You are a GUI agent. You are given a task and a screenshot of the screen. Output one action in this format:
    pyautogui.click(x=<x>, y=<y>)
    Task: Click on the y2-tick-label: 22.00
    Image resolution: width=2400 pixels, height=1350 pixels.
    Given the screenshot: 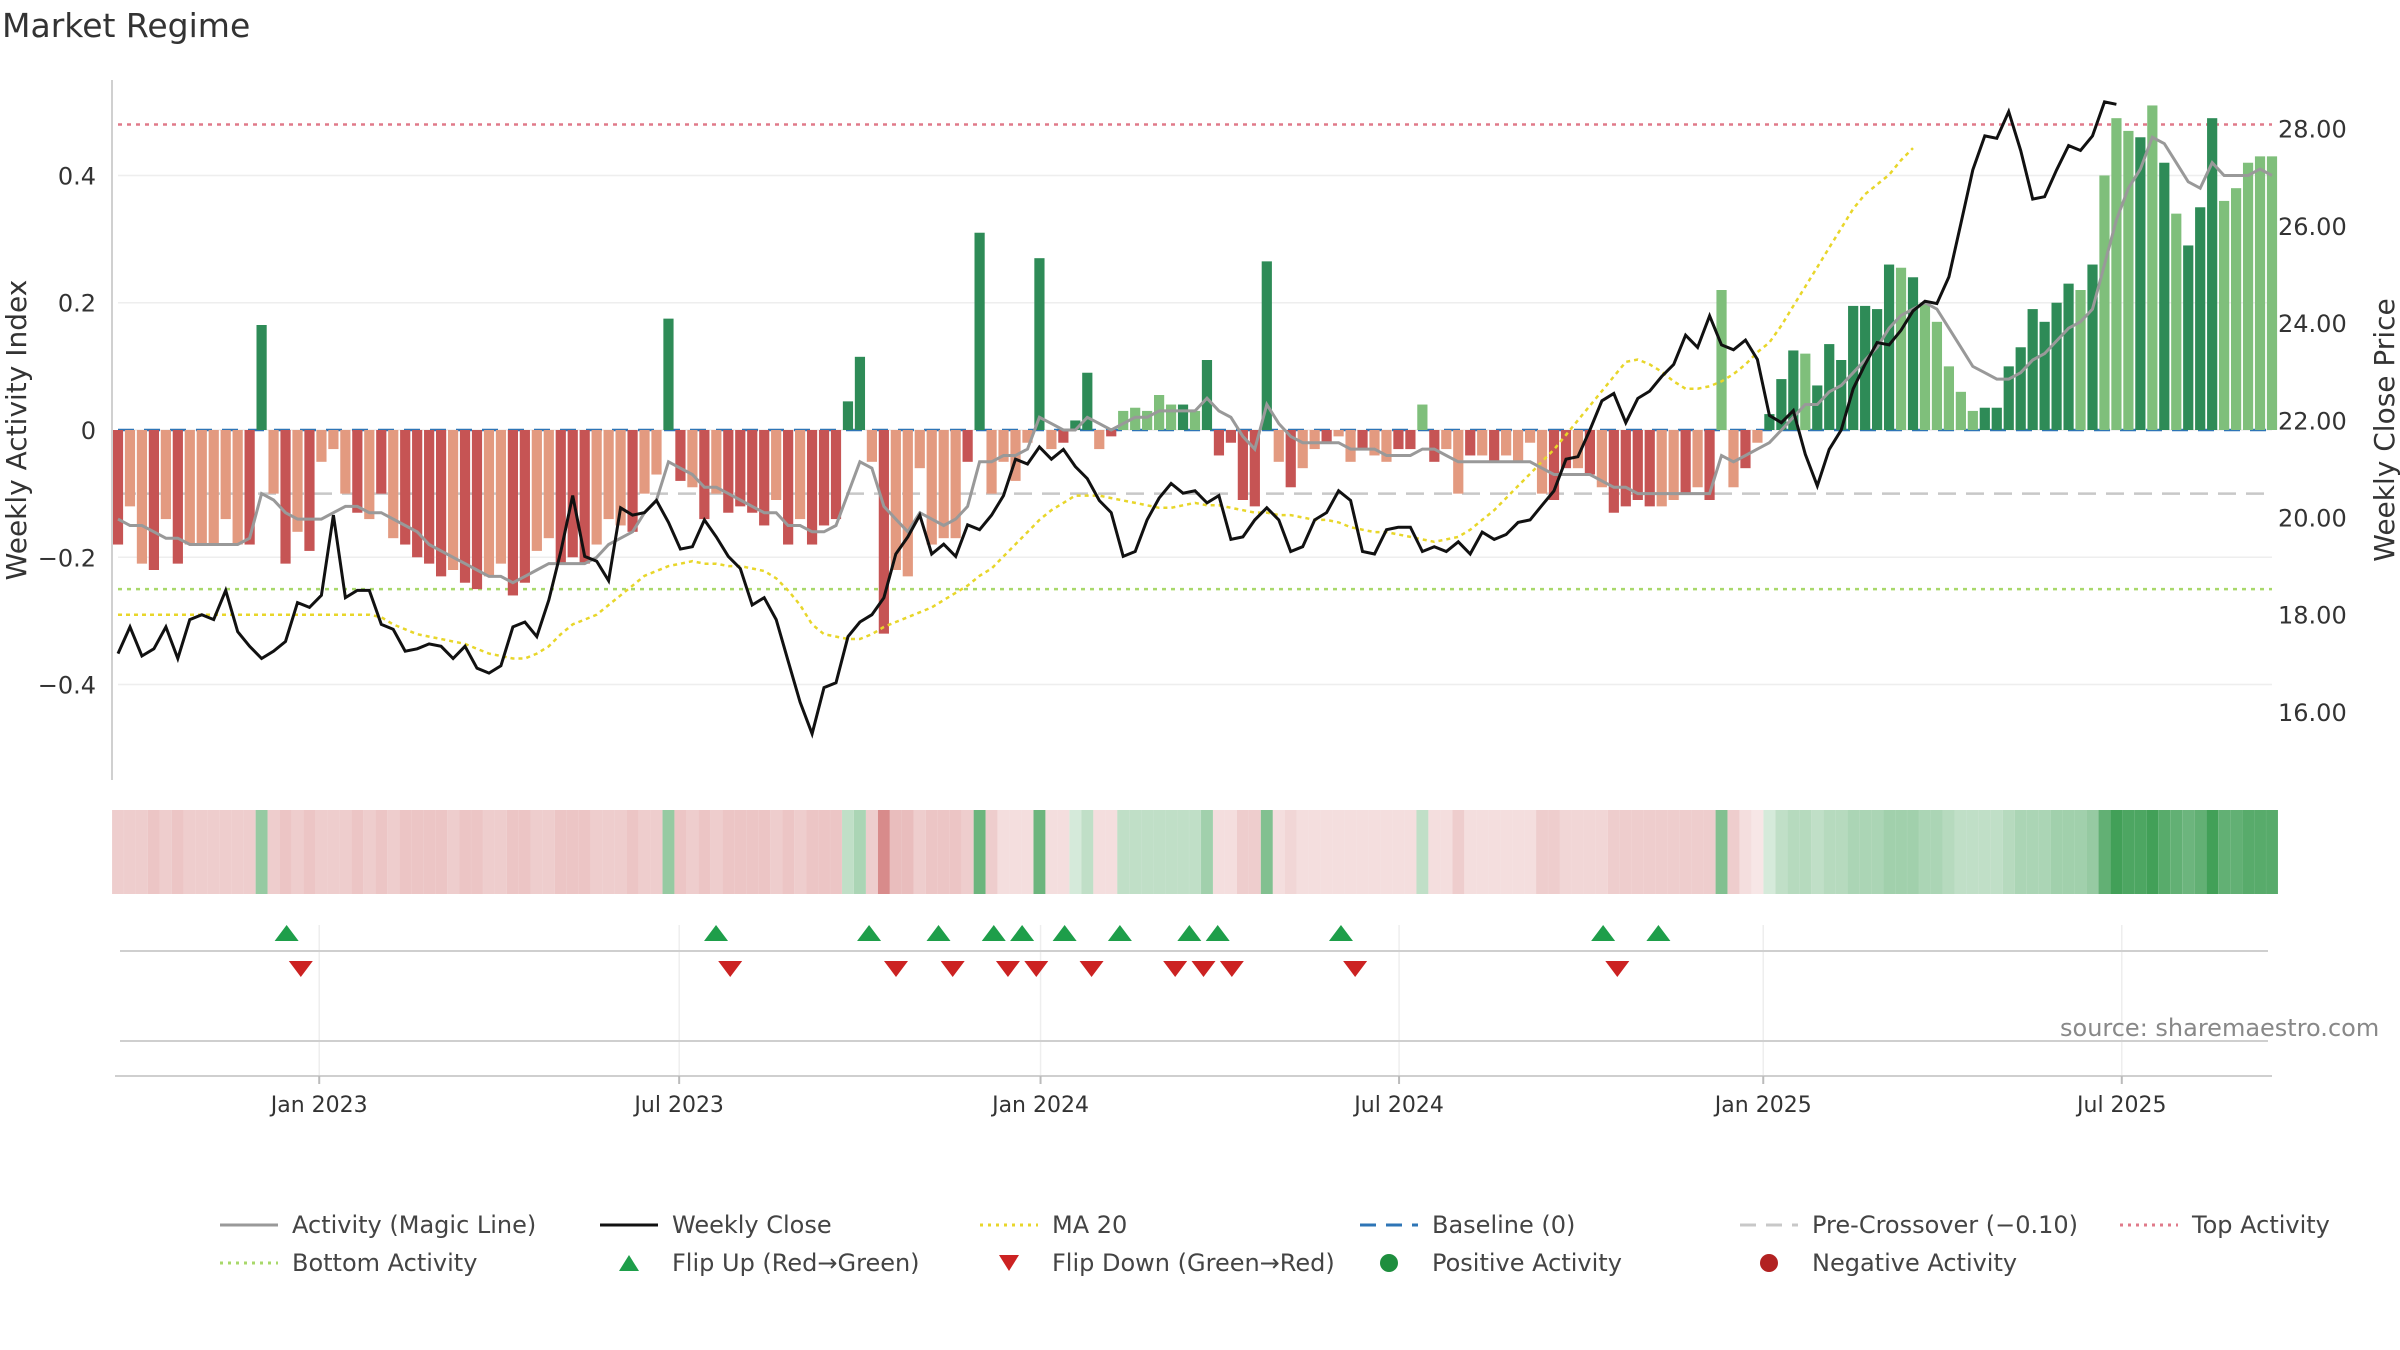 What is the action you would take?
    pyautogui.click(x=2312, y=421)
    